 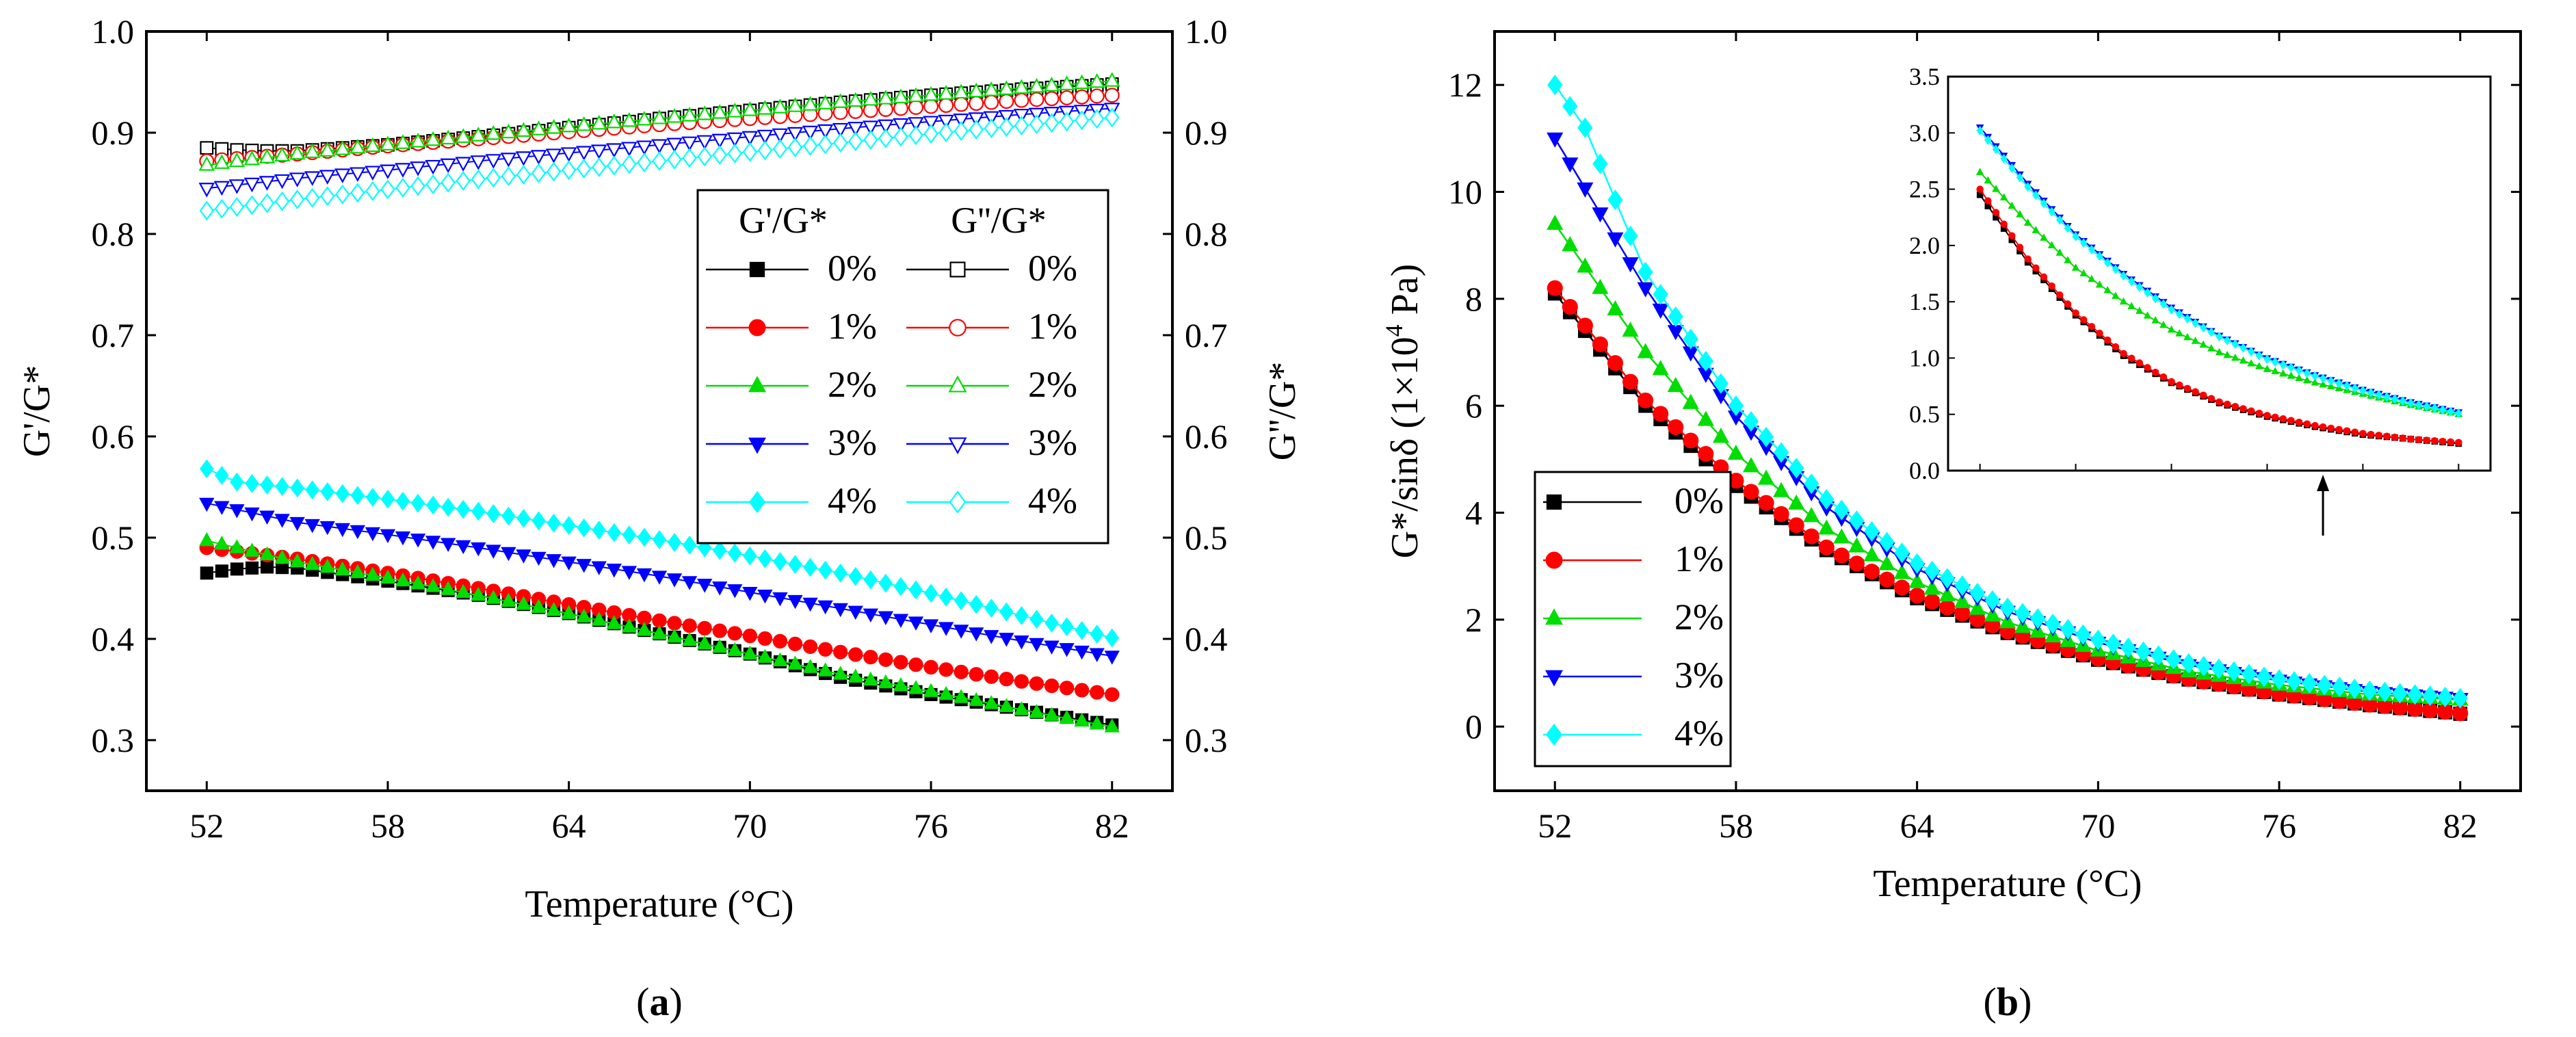 What do you see at coordinates (1473, 513) in the screenshot?
I see `y-tick-label: 4` at bounding box center [1473, 513].